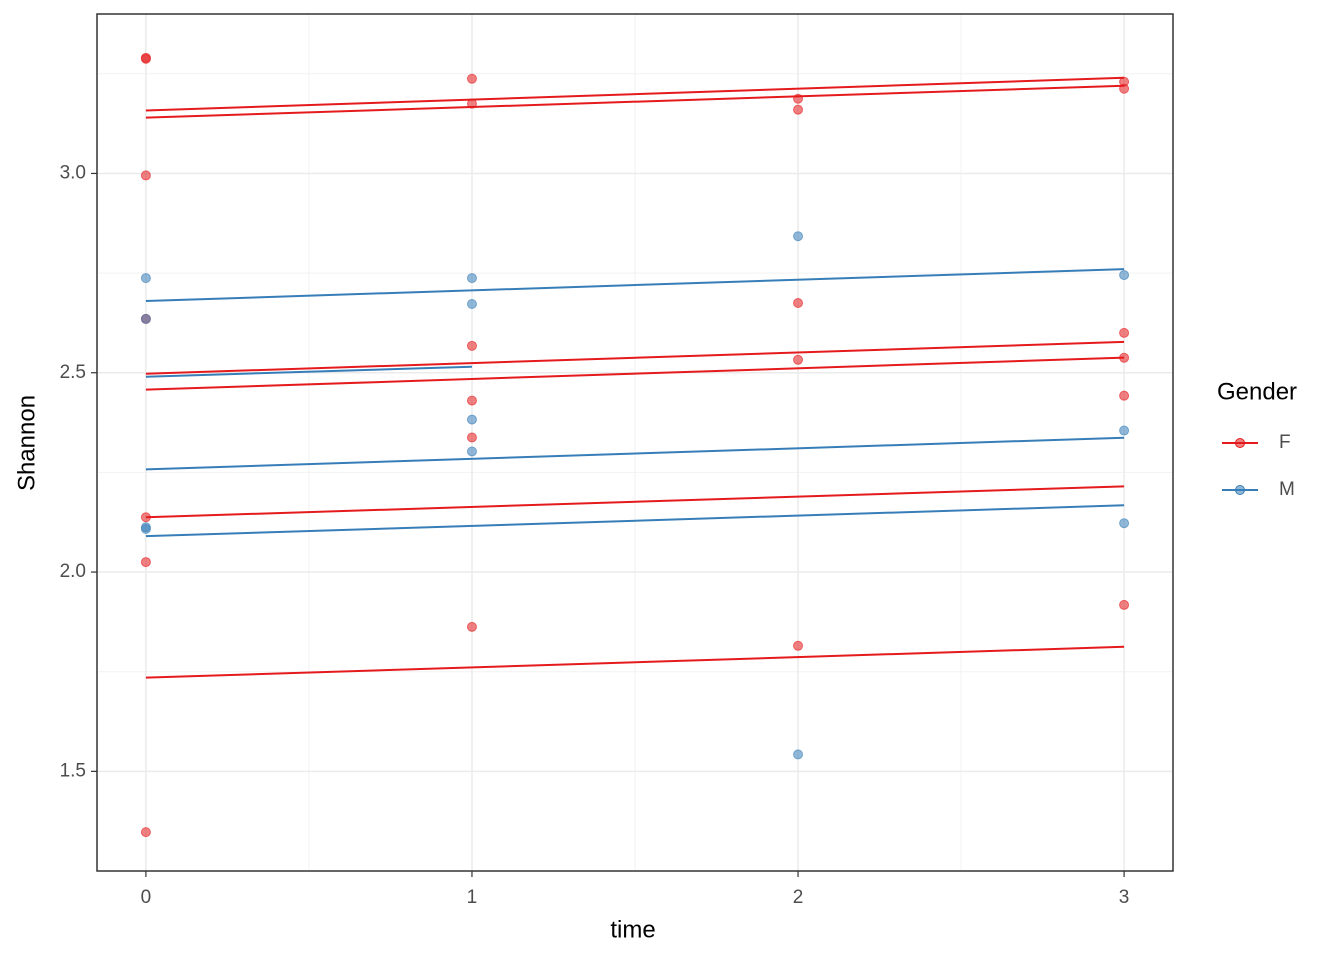 The image size is (1344, 960). Describe the element at coordinates (798, 897) in the screenshot. I see `x-tick-label: 2` at that location.